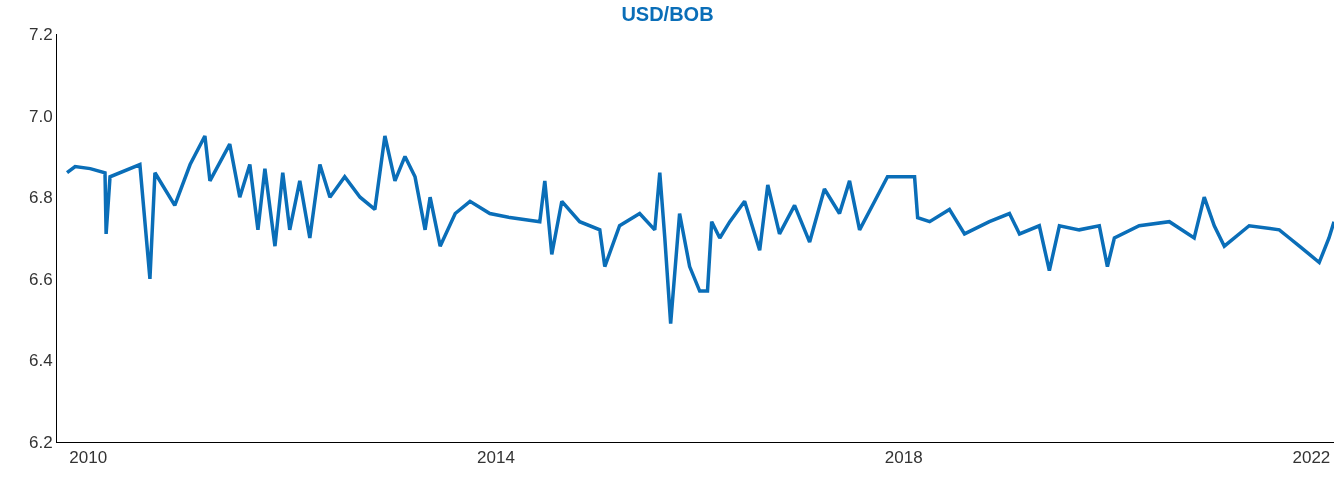  Describe the element at coordinates (40, 116) in the screenshot. I see `y-tick-label: 7.0` at that location.